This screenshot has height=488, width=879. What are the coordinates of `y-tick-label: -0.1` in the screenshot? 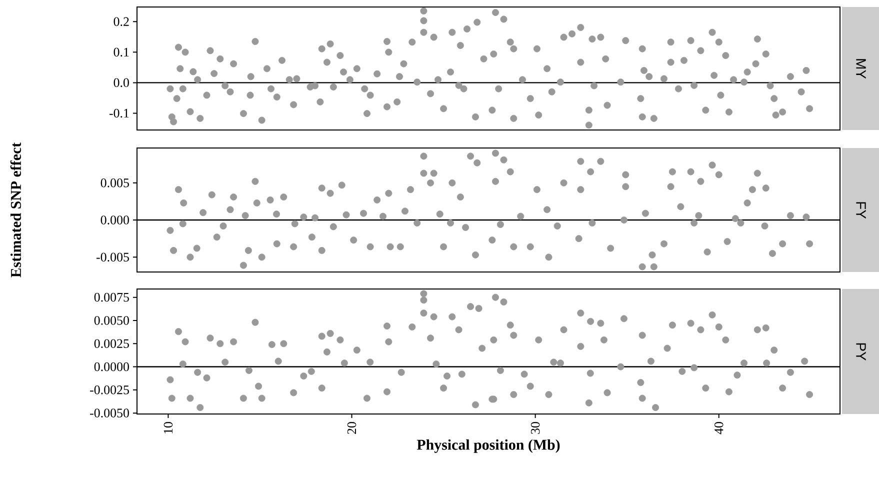 It's located at (119, 113).